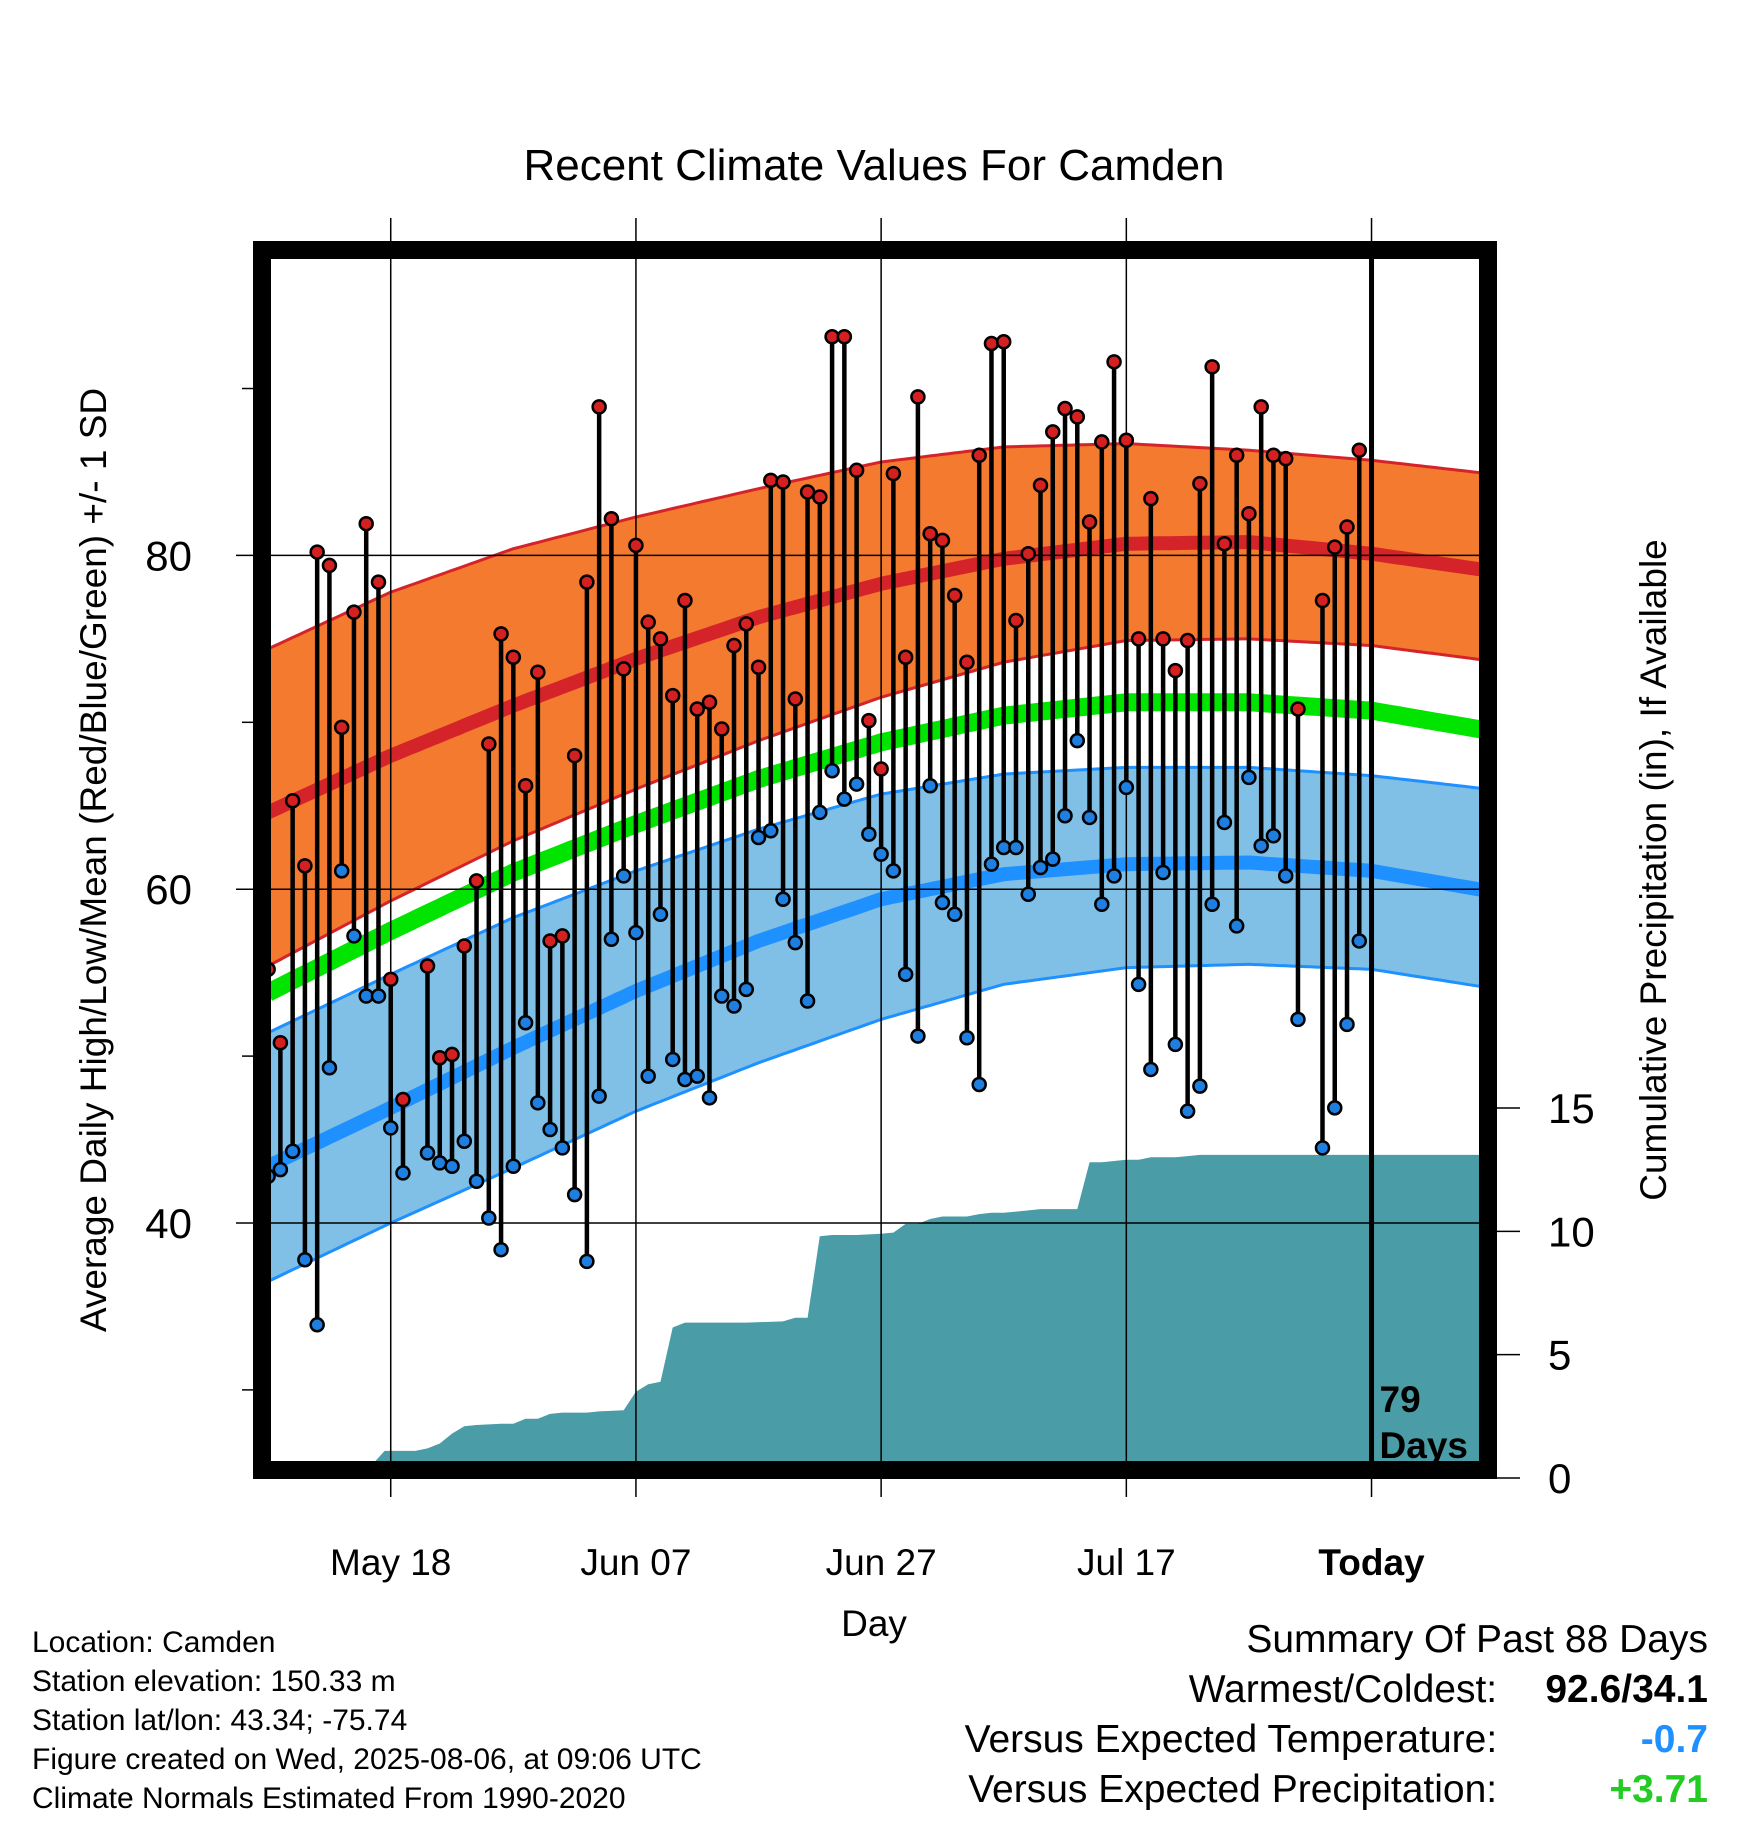 This screenshot has width=1748, height=1828. What do you see at coordinates (1674, 1739) in the screenshot?
I see `temp-value: -0.7` at bounding box center [1674, 1739].